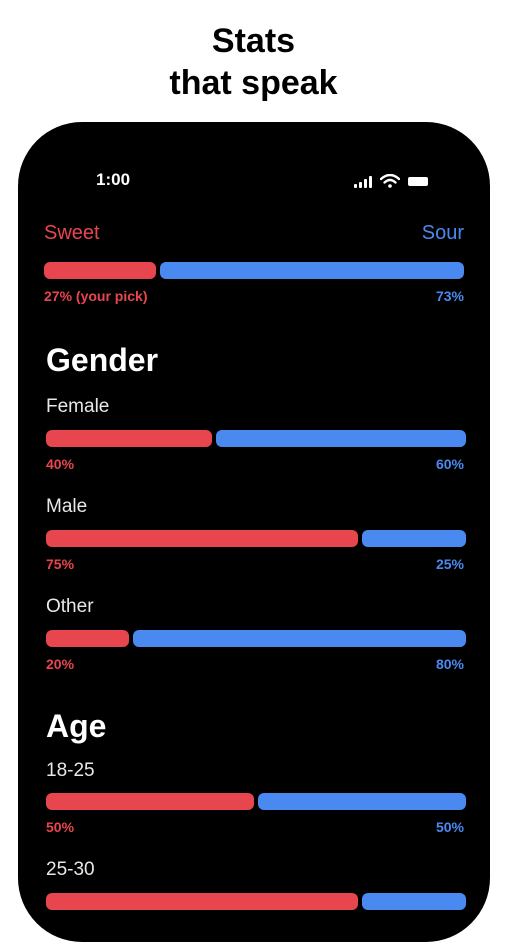 Image resolution: width=507 pixels, height=942 pixels. I want to click on headline: Stats that speak, so click(253, 62).